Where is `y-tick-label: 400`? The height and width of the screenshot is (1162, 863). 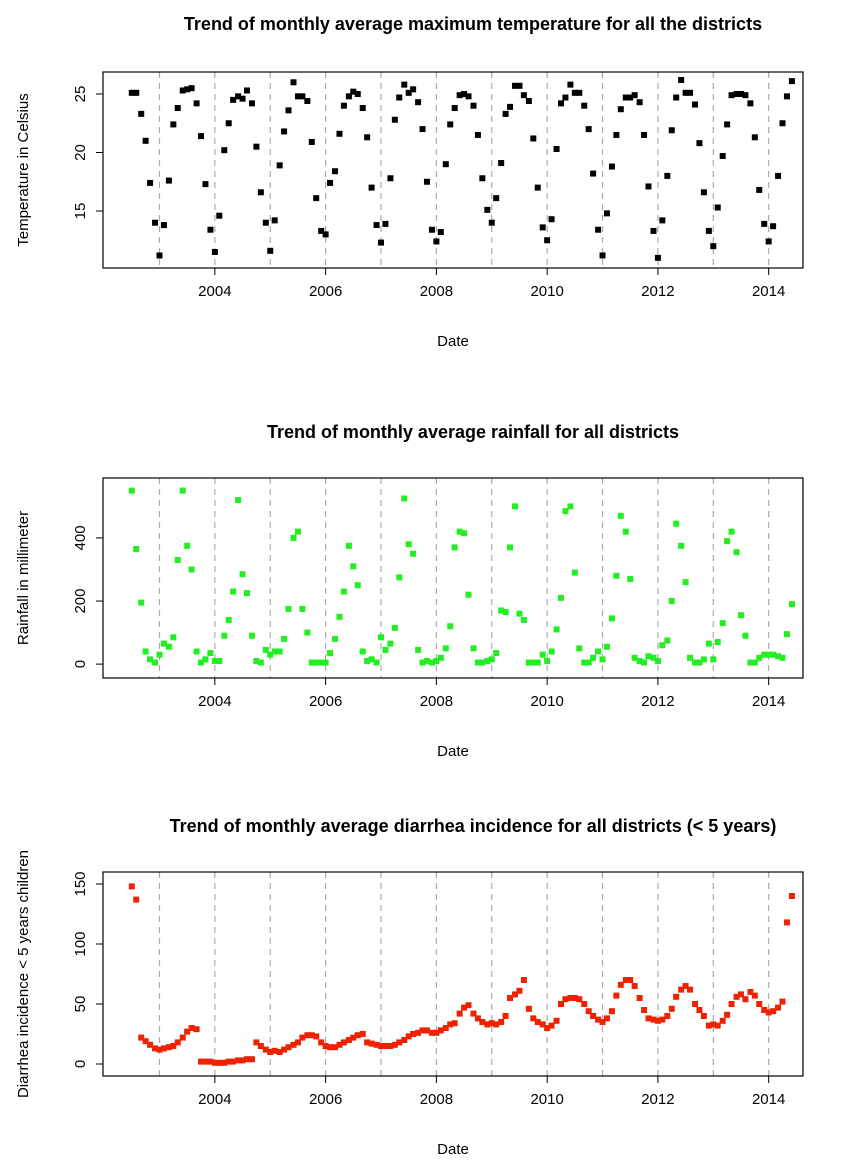 y-tick-label: 400 is located at coordinates (80, 537).